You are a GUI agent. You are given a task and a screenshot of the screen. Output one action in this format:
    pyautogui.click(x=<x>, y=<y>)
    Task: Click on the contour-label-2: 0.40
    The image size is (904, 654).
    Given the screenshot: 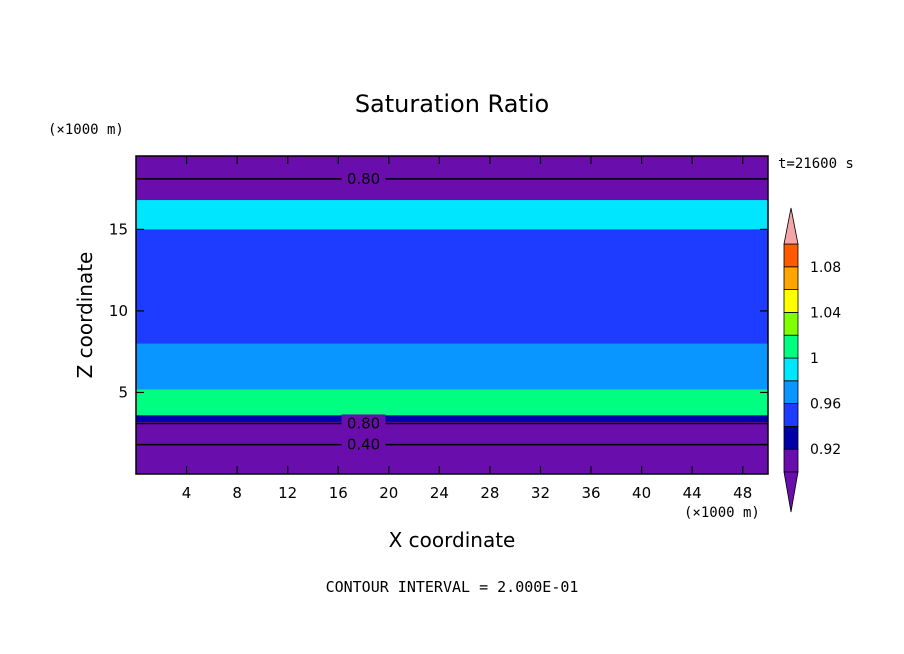 What is the action you would take?
    pyautogui.click(x=363, y=445)
    